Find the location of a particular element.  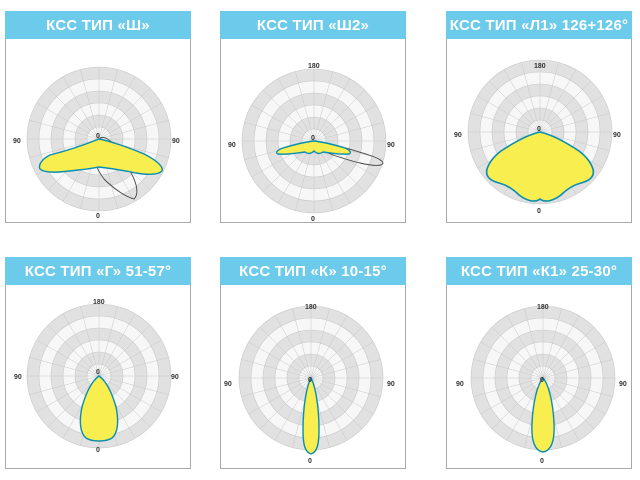

diagram-title: КСС ТИП «К1» 25-30° is located at coordinates (539, 271).